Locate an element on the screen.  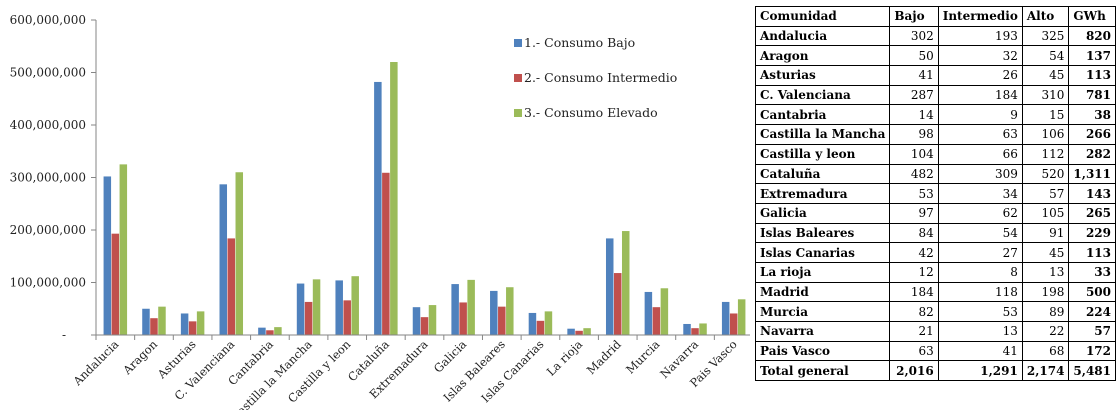
y-tick-label: 400,000,000 is located at coordinates (48, 125).